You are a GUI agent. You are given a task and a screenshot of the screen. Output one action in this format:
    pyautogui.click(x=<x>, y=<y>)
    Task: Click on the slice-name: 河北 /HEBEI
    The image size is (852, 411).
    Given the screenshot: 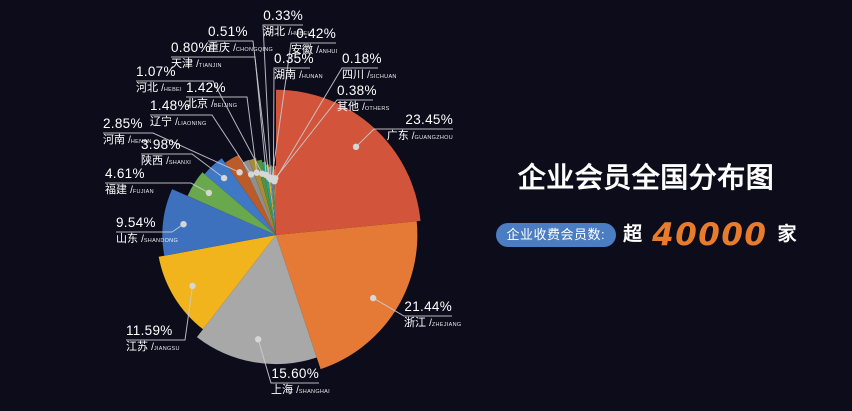 What is the action you would take?
    pyautogui.click(x=159, y=88)
    